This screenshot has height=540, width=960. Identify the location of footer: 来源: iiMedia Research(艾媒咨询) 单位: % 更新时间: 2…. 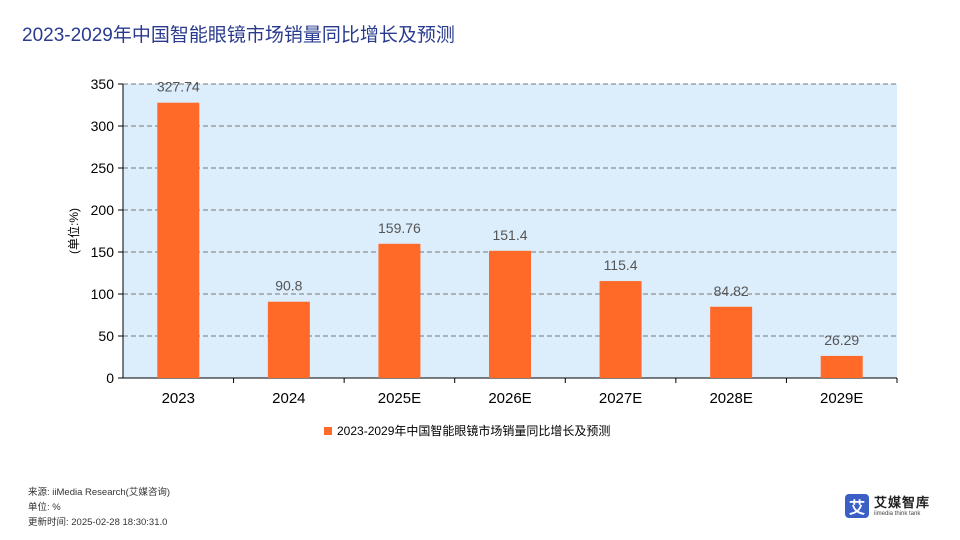
(99, 507).